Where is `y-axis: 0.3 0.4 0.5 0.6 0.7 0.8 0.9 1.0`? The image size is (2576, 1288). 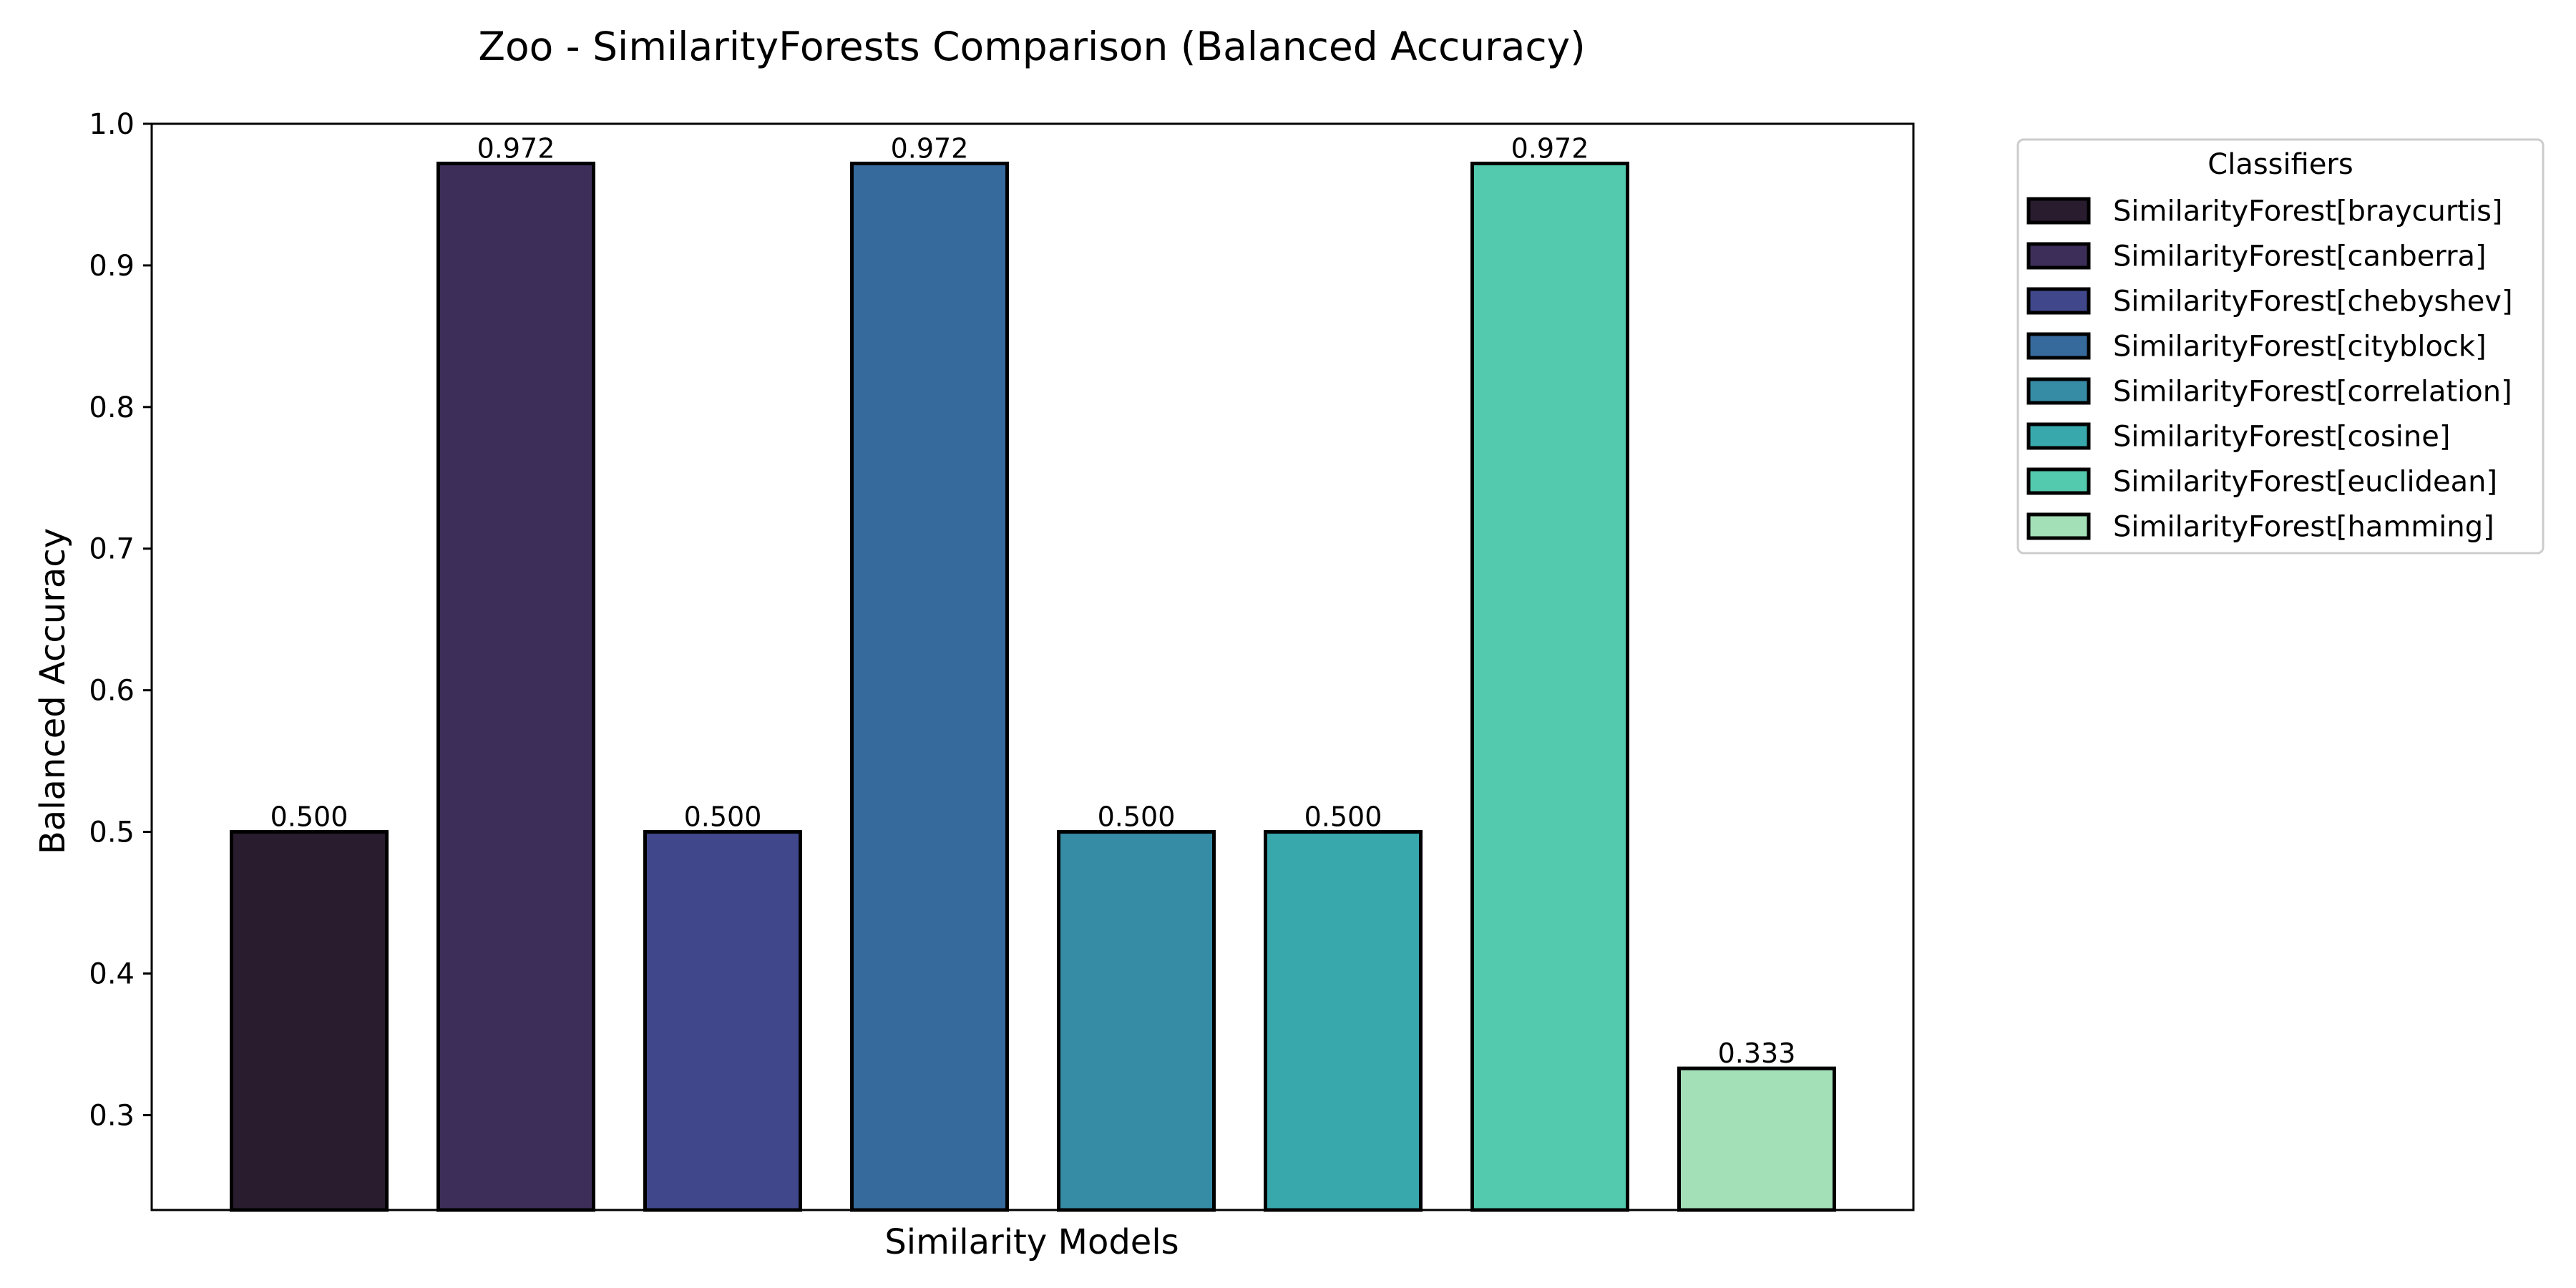 y-axis: 0.3 0.4 0.5 0.6 0.7 0.8 0.9 1.0 is located at coordinates (120, 620).